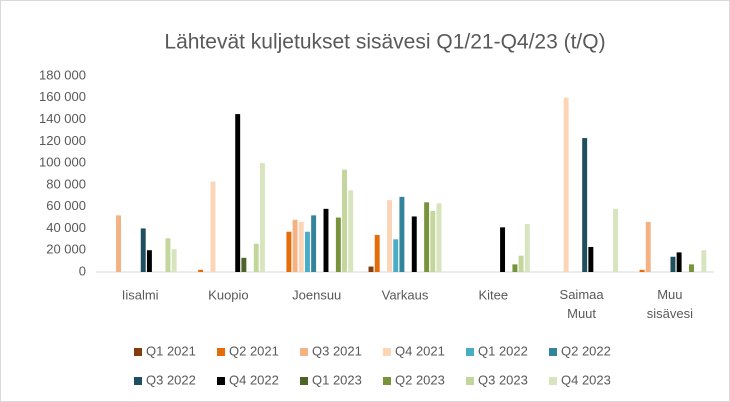 The image size is (730, 402). Describe the element at coordinates (586, 379) in the screenshot. I see `legend-label: Q4 2023` at that location.